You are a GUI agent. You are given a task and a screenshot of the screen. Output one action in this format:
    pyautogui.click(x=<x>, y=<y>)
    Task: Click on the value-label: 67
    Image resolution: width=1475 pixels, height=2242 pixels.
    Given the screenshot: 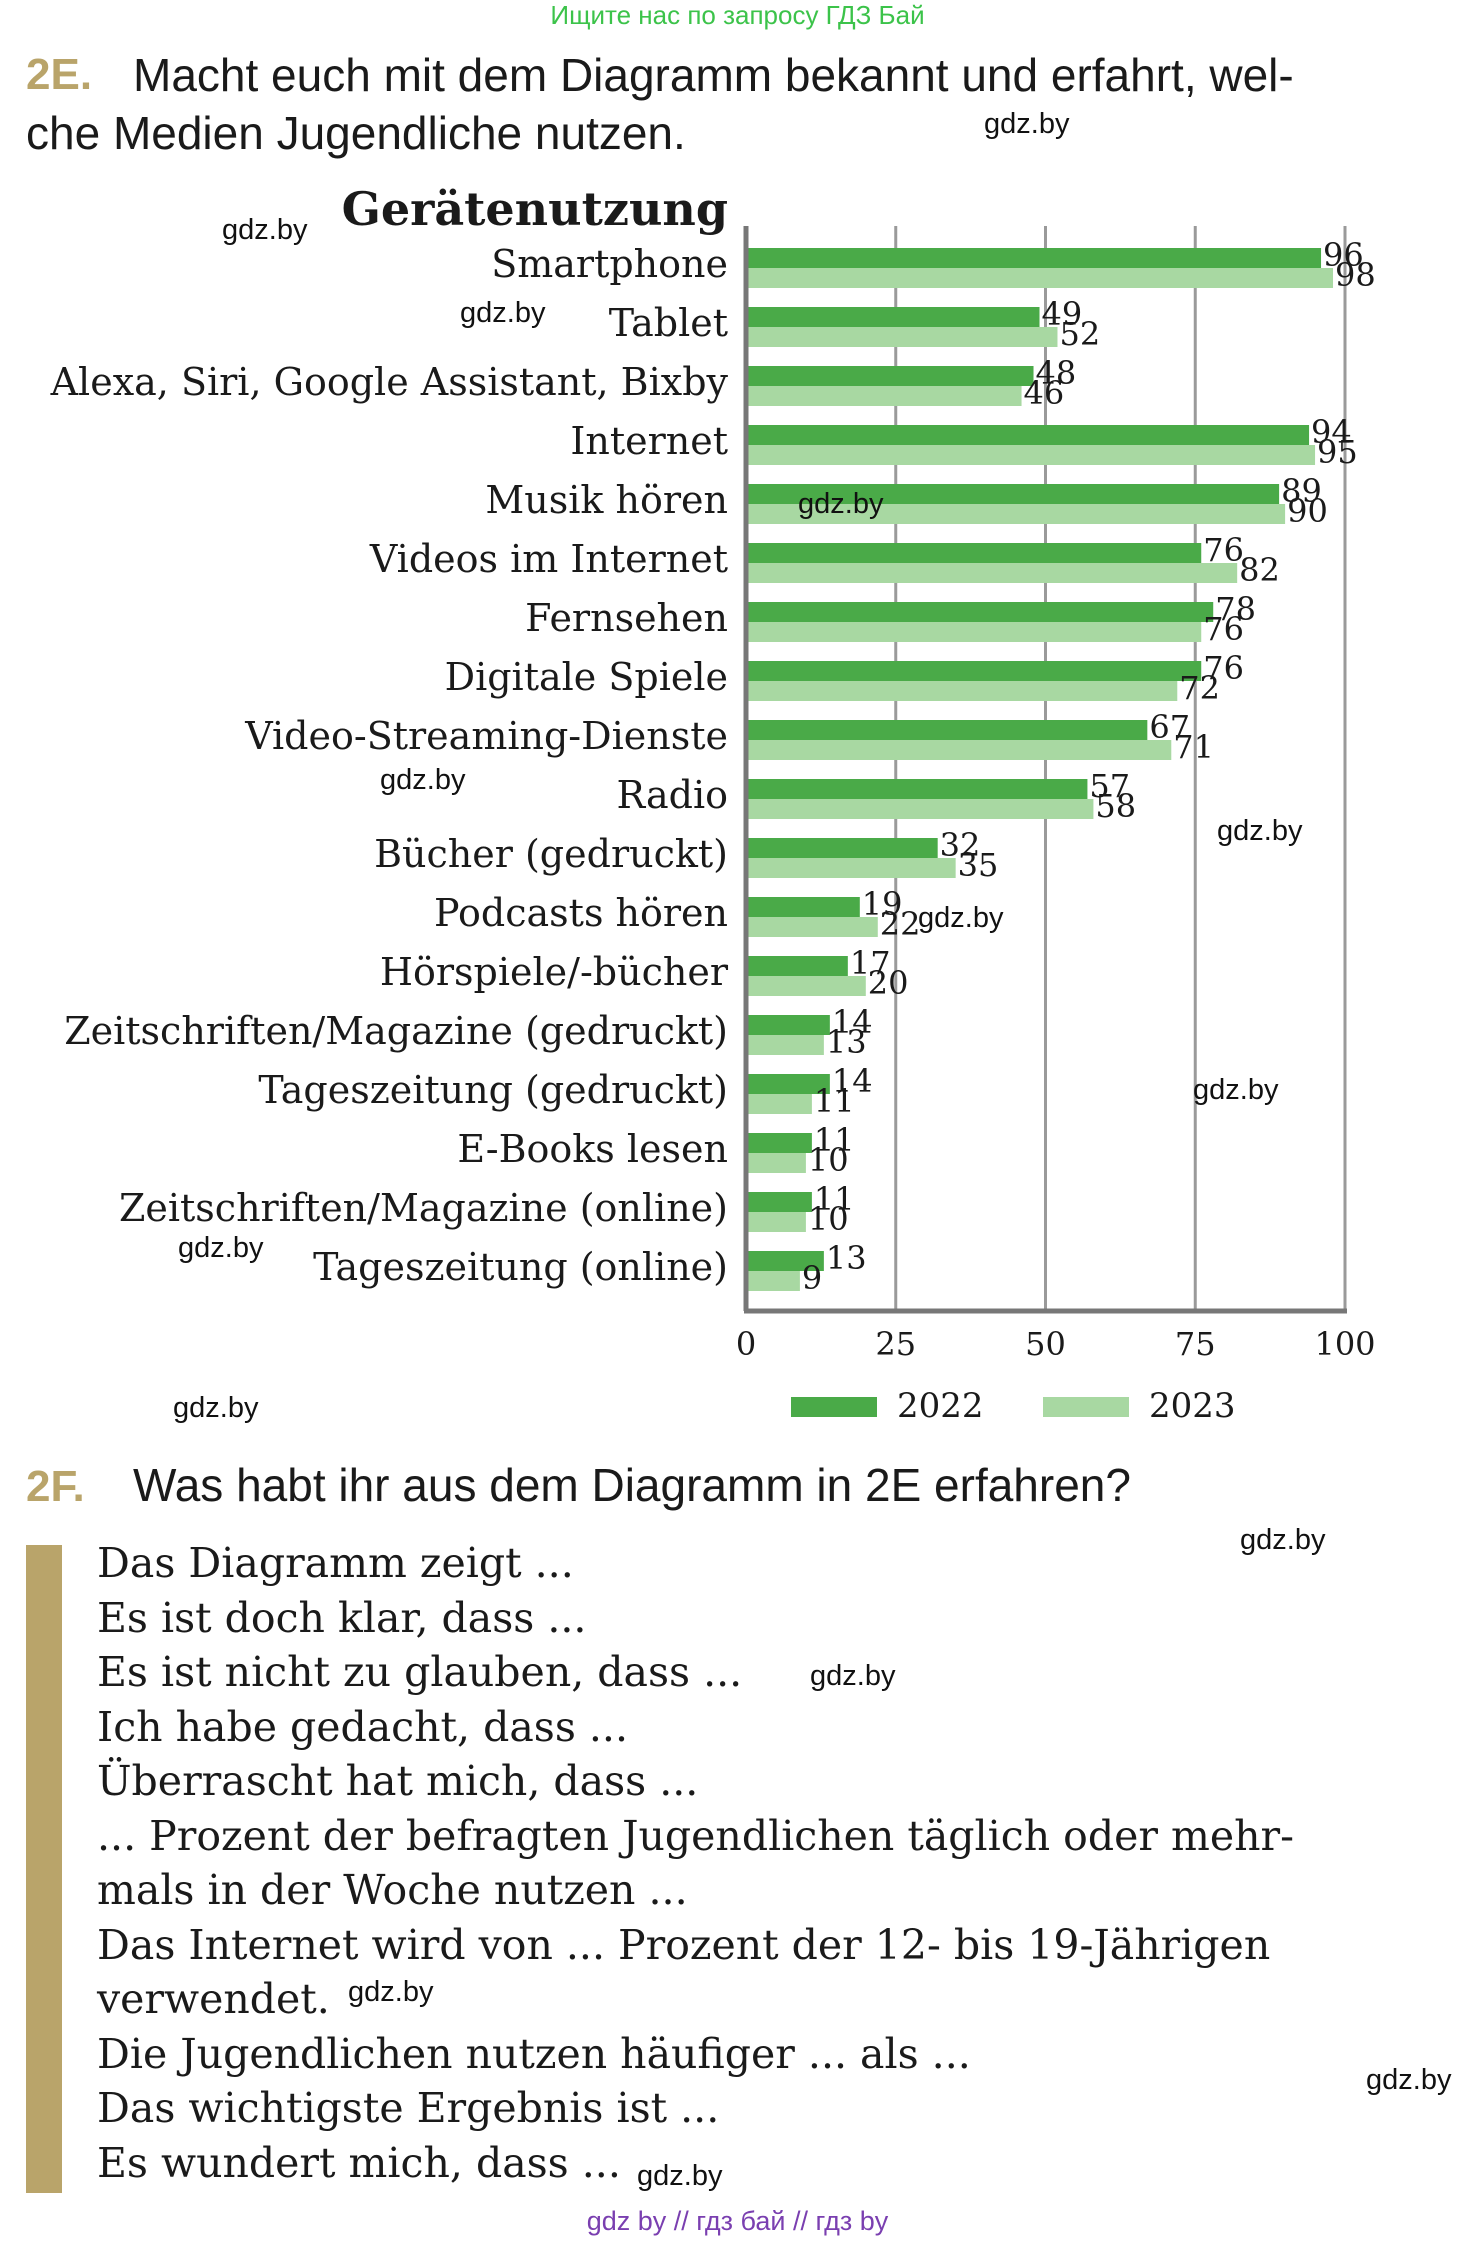 What is the action you would take?
    pyautogui.click(x=1169, y=727)
    